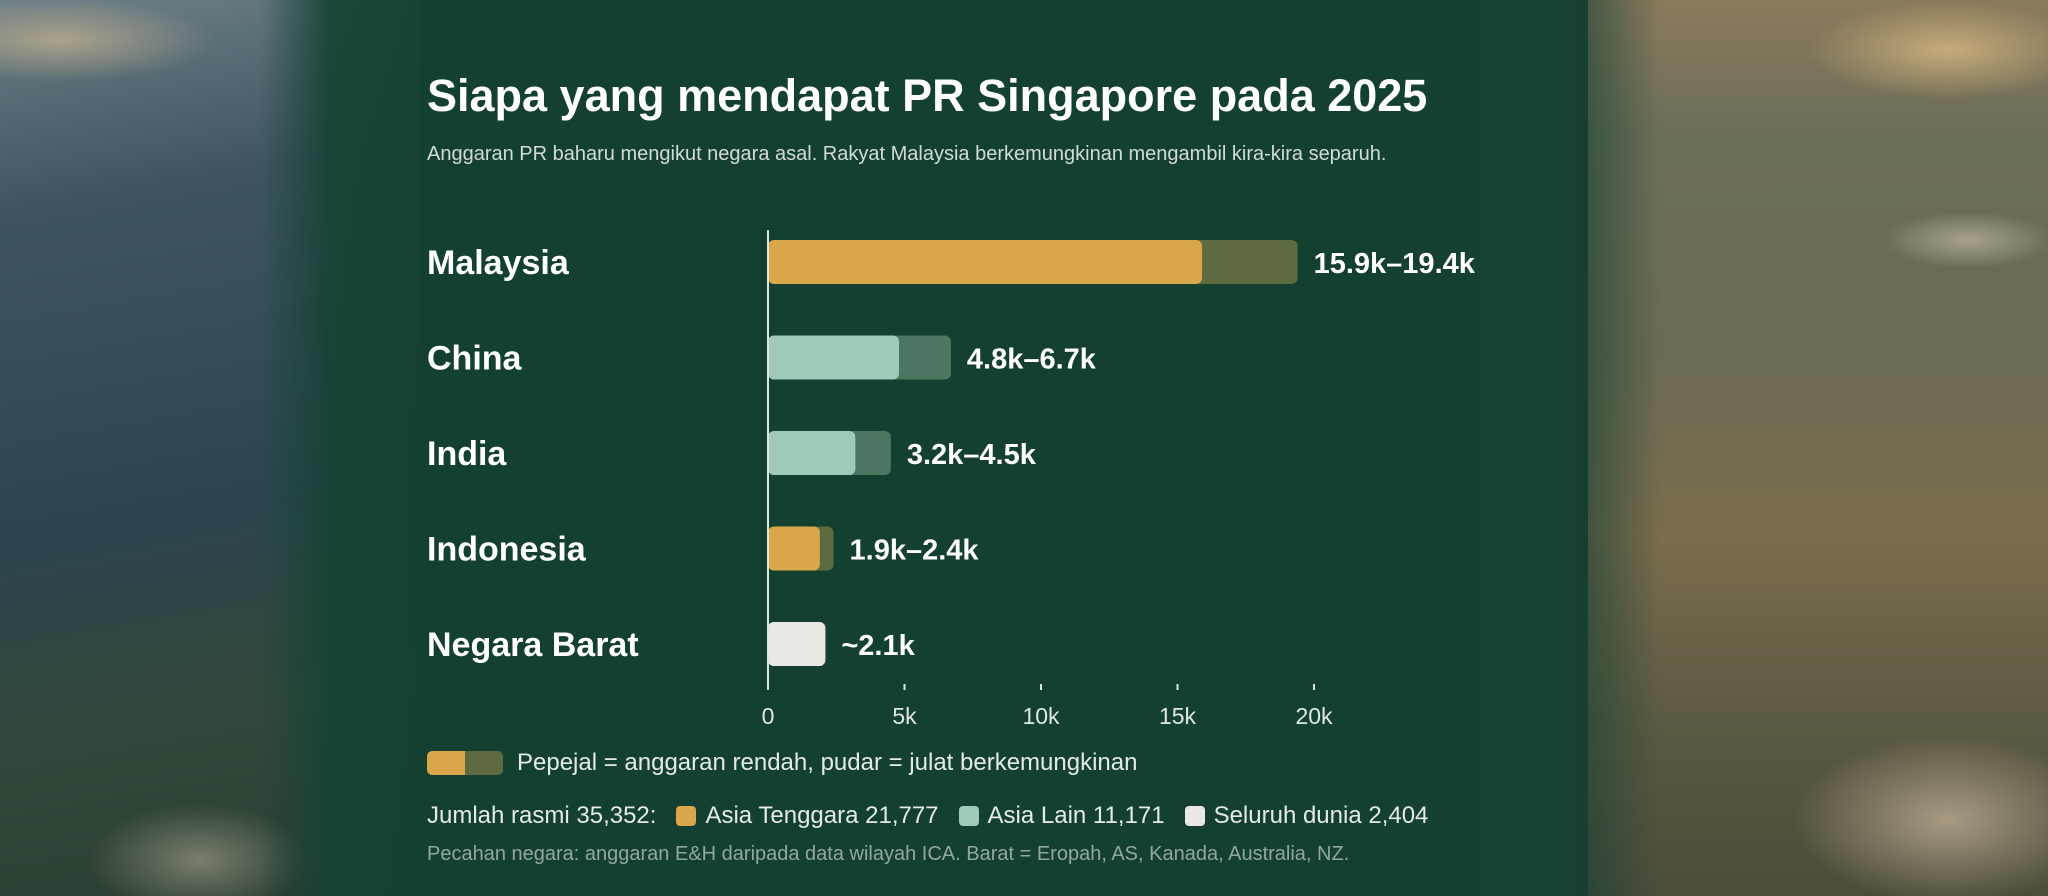 The height and width of the screenshot is (896, 2048). Describe the element at coordinates (1041, 716) in the screenshot. I see `x-tick-label: 10k` at that location.